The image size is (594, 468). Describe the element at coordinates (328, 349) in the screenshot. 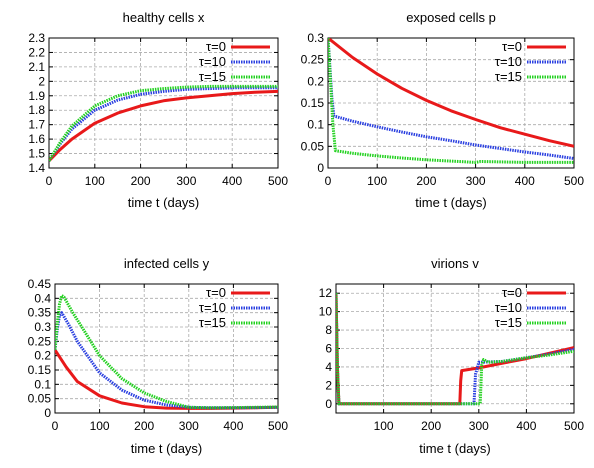

I see `y-tick-label: 6` at that location.